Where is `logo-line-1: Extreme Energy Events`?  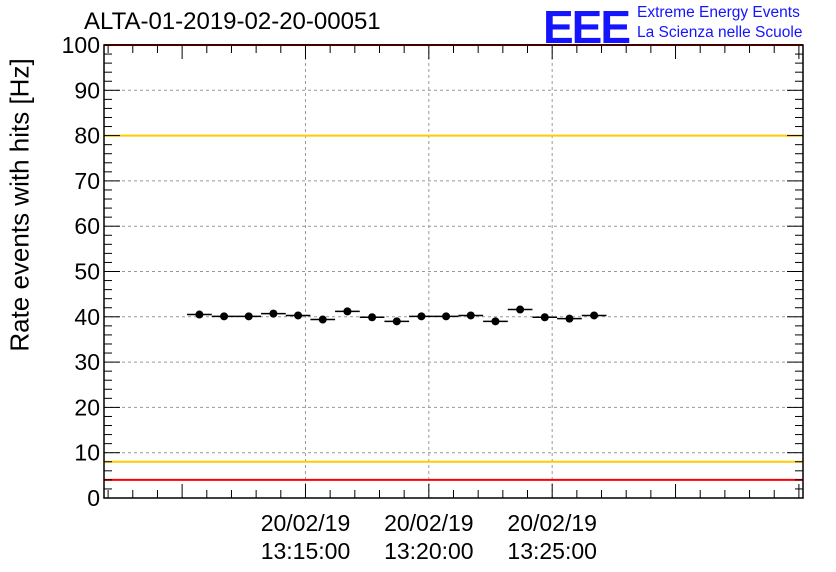 logo-line-1: Extreme Energy Events is located at coordinates (718, 12).